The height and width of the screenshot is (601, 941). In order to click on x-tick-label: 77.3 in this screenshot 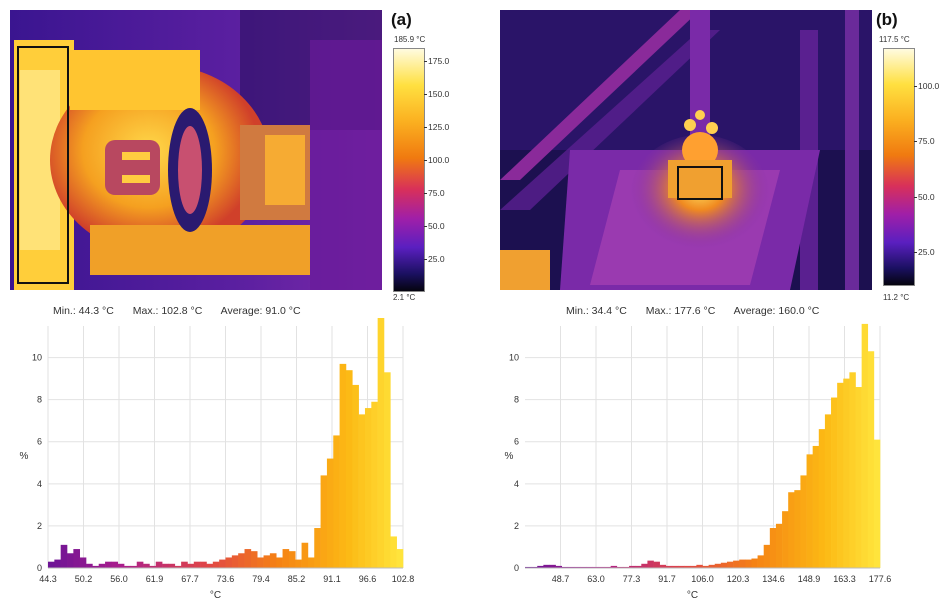, I will do `click(632, 579)`.